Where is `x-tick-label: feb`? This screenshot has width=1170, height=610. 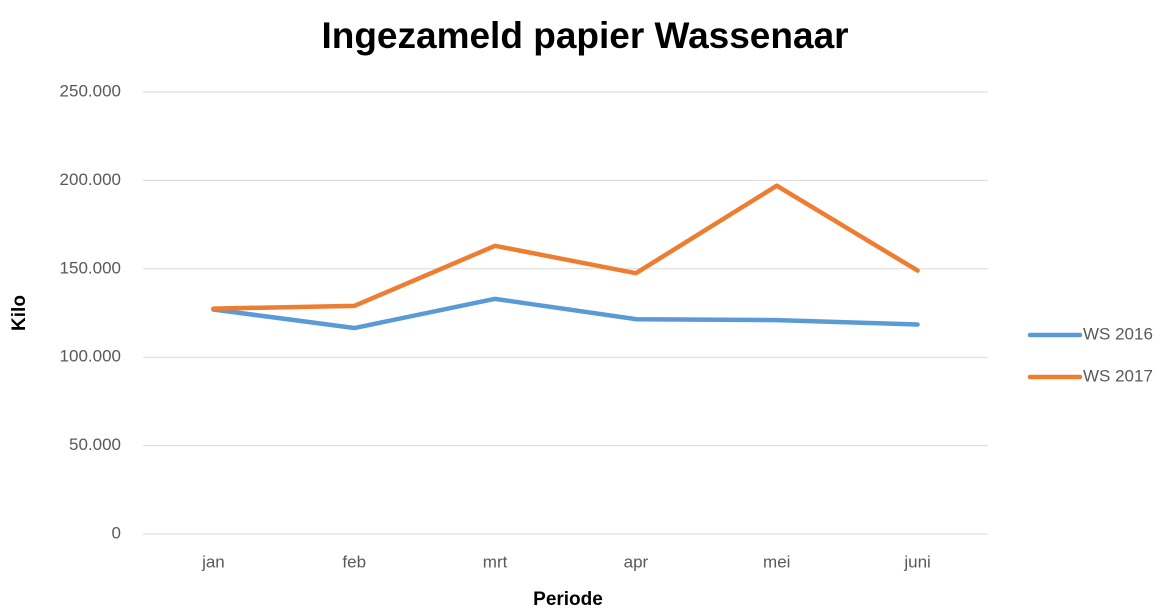
x-tick-label: feb is located at coordinates (354, 561).